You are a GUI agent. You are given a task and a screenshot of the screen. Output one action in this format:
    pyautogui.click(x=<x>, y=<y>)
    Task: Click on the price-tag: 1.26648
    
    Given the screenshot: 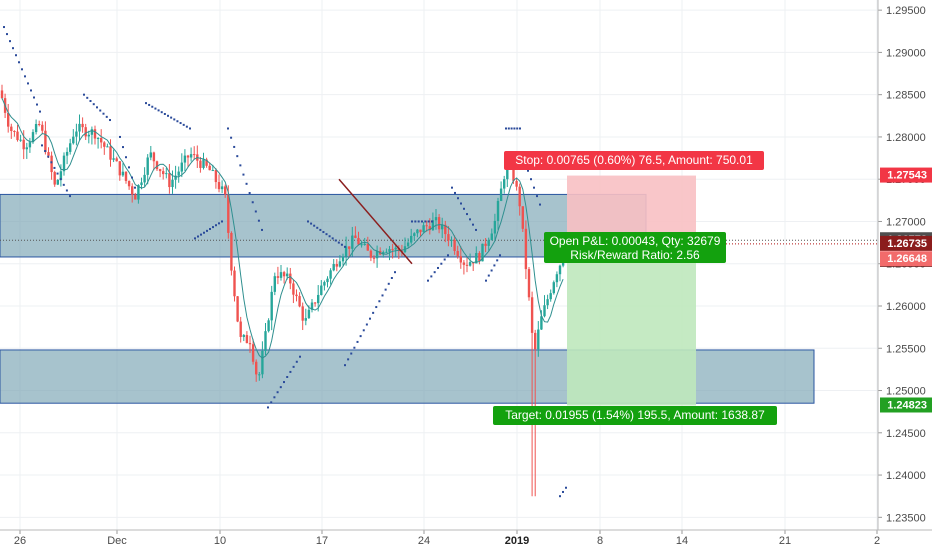 What is the action you would take?
    pyautogui.click(x=906, y=259)
    